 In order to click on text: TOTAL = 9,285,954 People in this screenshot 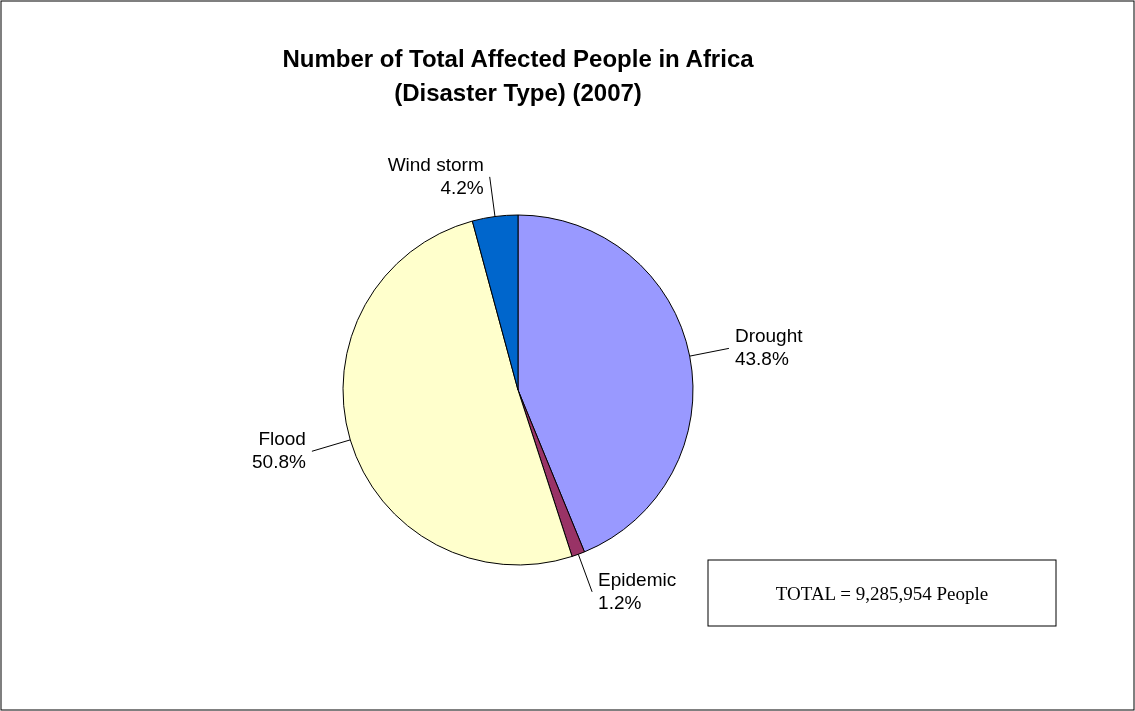, I will do `click(882, 593)`.